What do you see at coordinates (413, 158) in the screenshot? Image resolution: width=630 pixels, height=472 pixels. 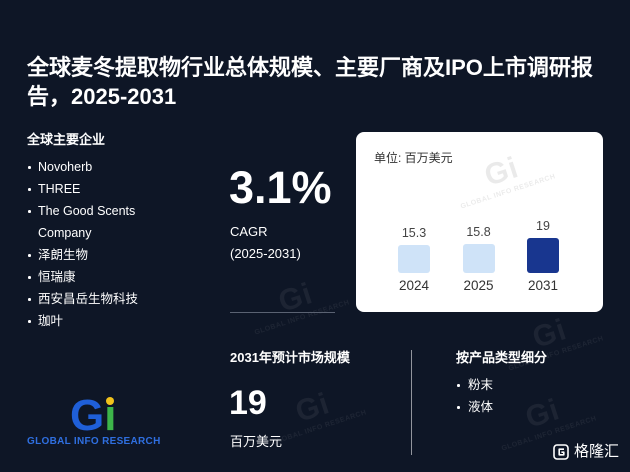 I see `chart-unit-label: 单位: 百万美元` at bounding box center [413, 158].